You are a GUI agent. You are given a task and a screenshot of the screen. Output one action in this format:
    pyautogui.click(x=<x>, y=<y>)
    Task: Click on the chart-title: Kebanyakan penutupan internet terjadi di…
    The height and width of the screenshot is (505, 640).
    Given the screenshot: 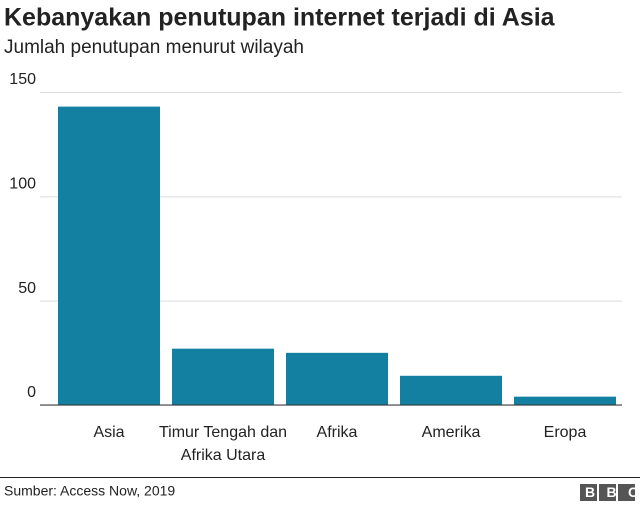 What is the action you would take?
    pyautogui.click(x=280, y=18)
    